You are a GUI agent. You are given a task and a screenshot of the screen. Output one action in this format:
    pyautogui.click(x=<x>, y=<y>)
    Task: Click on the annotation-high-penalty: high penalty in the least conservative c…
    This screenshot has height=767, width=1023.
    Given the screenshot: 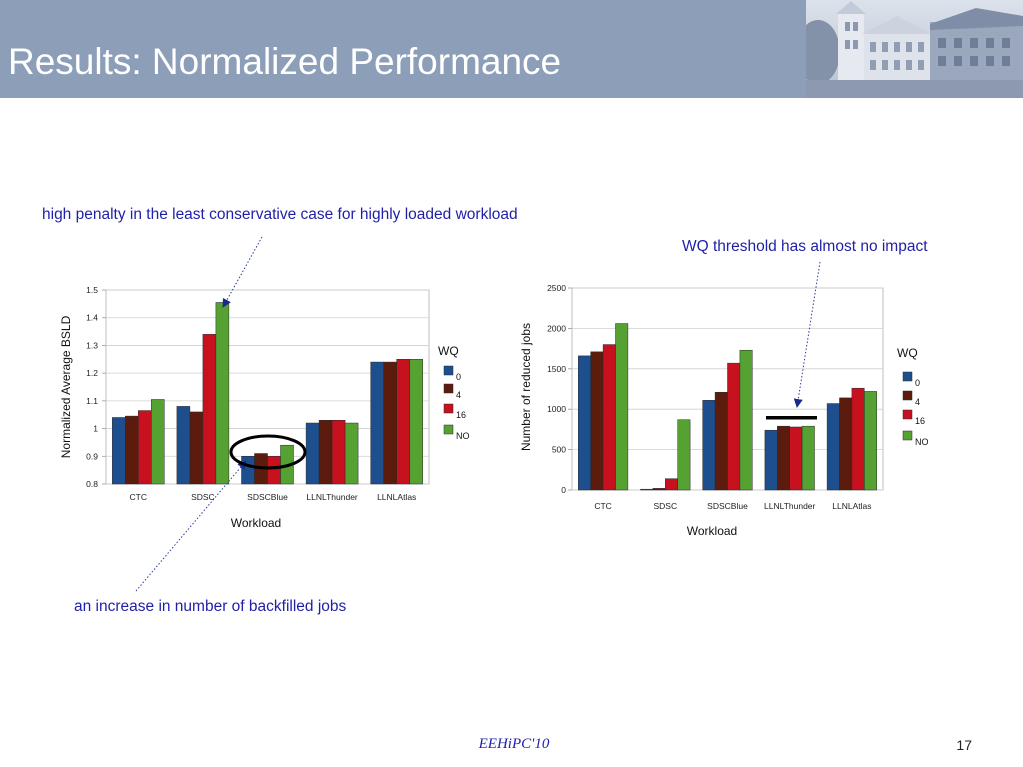 What is the action you would take?
    pyautogui.click(x=280, y=214)
    